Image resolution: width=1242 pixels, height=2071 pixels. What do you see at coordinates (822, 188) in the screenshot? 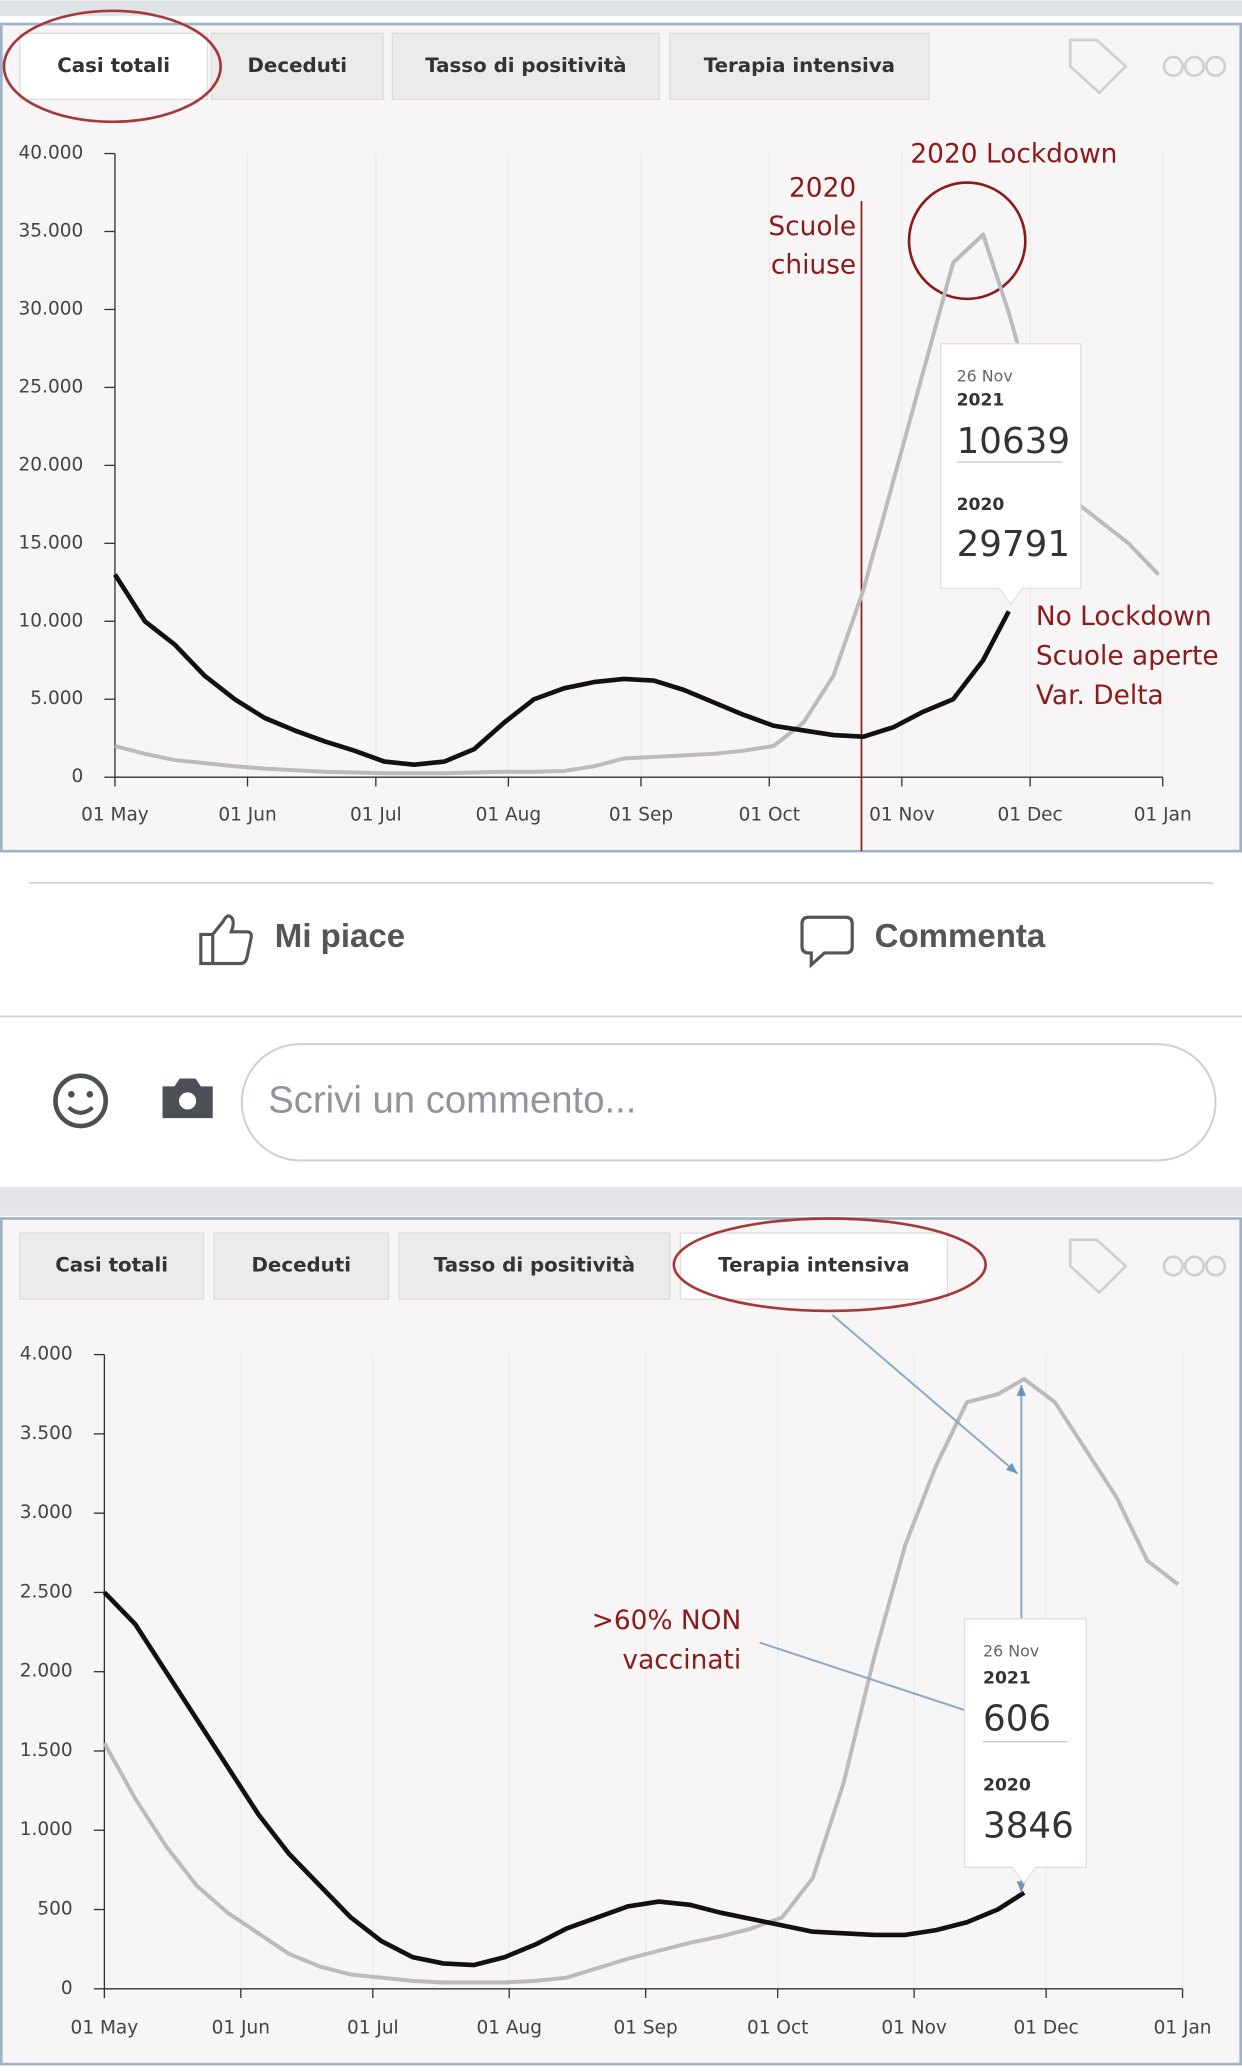
I see `annotation: 2020` at bounding box center [822, 188].